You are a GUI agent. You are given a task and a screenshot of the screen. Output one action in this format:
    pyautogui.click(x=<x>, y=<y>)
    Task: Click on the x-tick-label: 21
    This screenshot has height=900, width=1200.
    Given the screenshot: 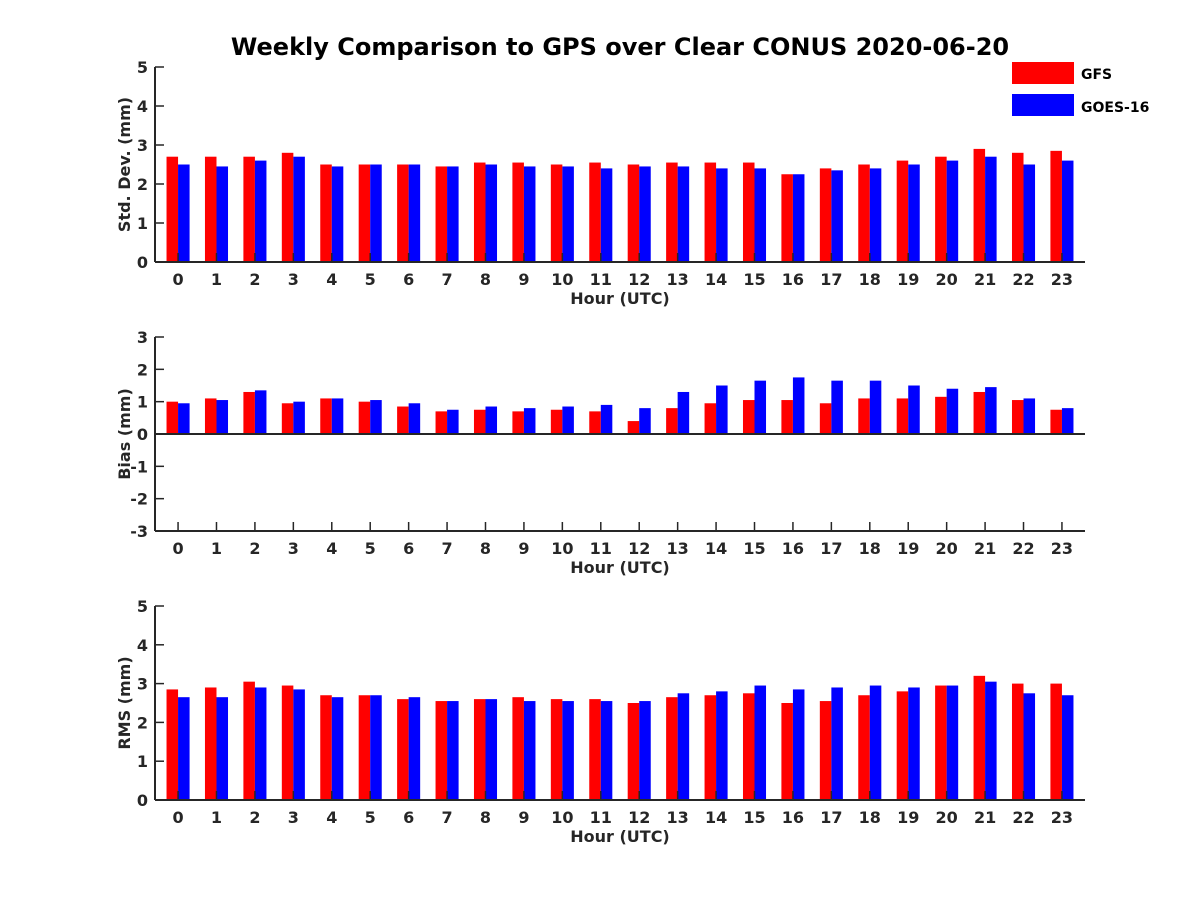 What is the action you would take?
    pyautogui.click(x=985, y=817)
    